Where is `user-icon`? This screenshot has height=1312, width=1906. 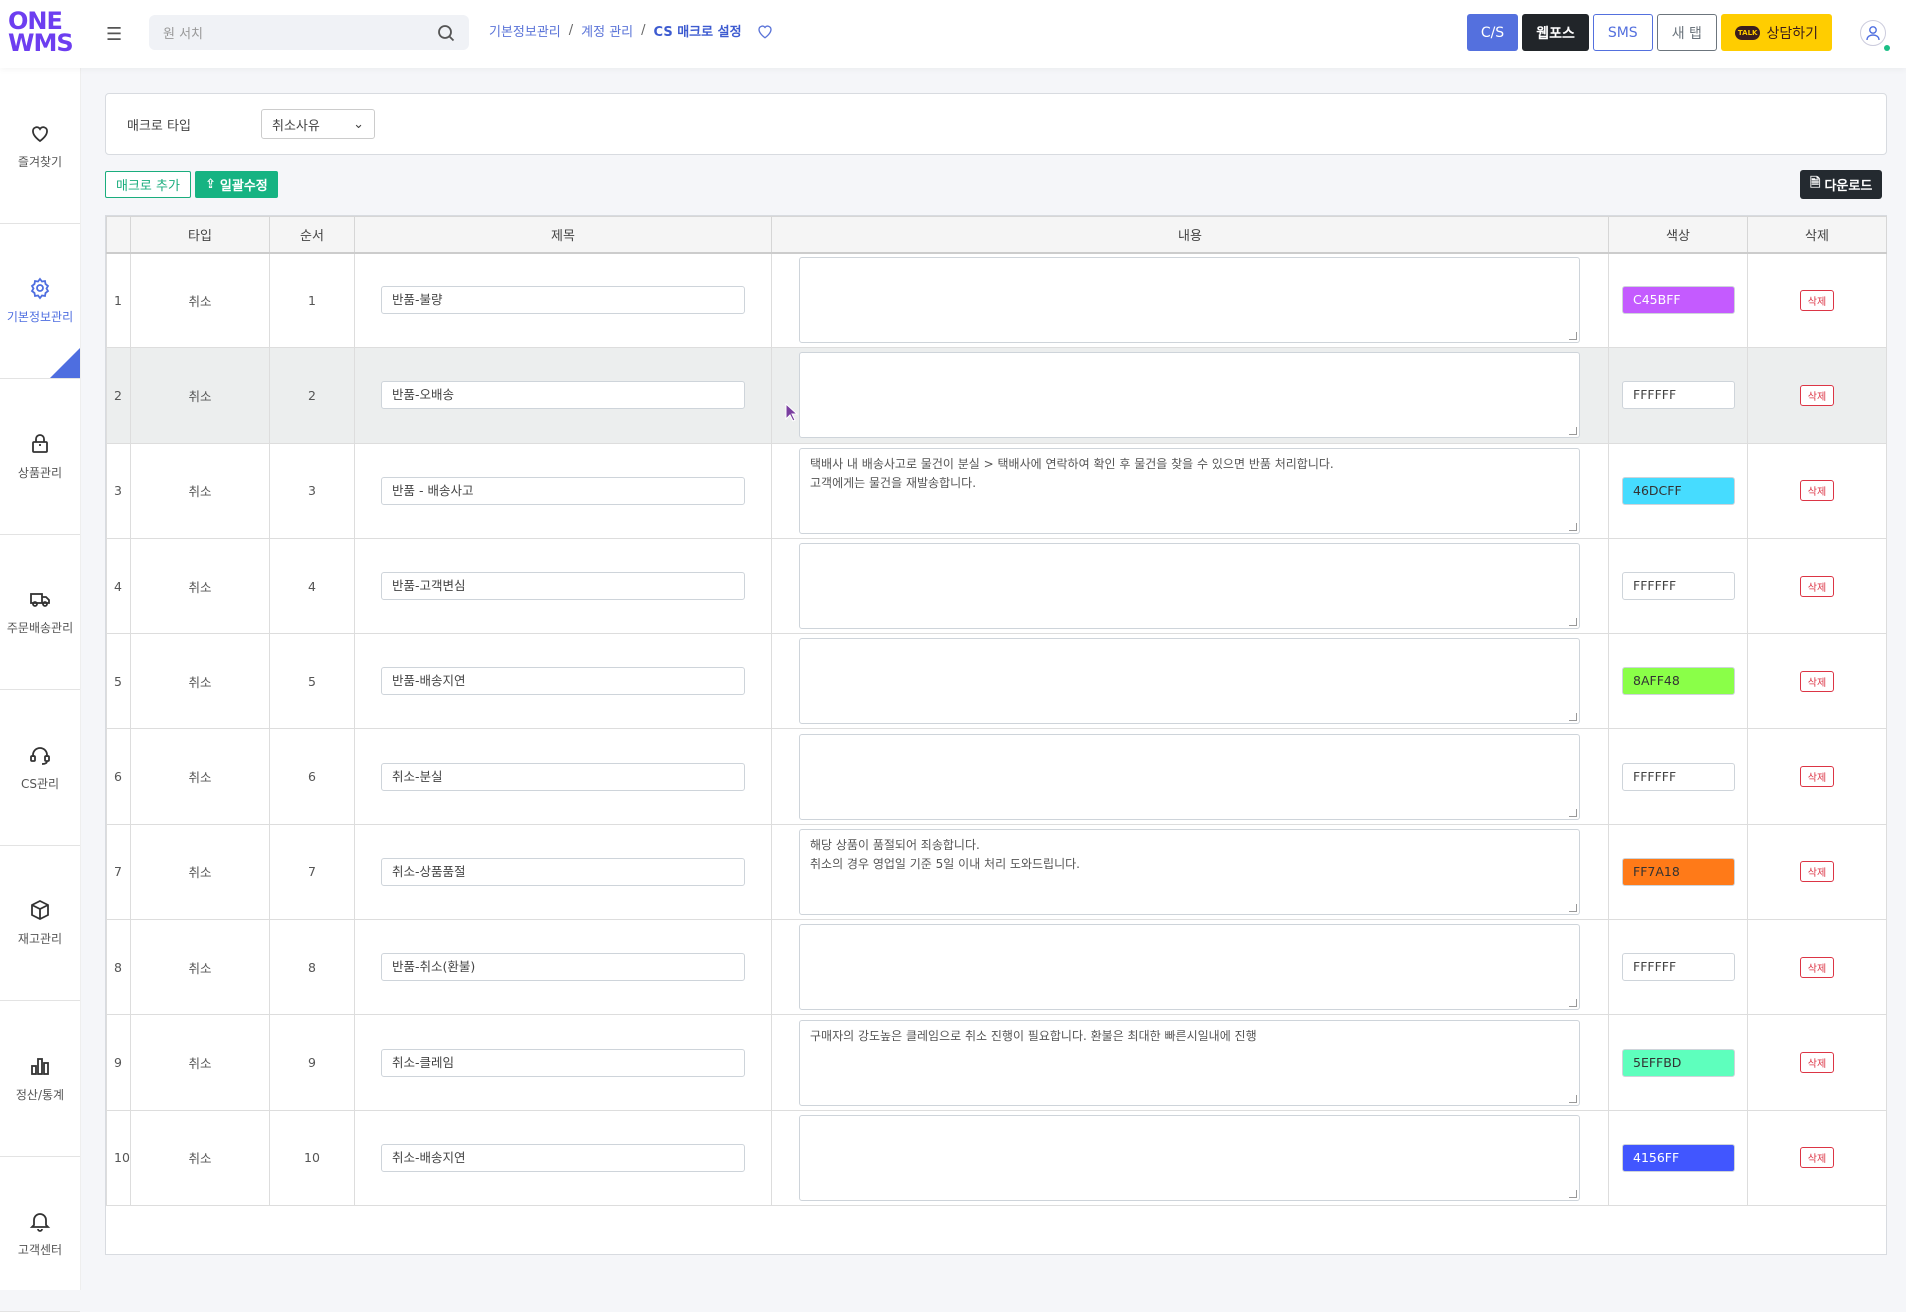
user-icon is located at coordinates (1873, 33).